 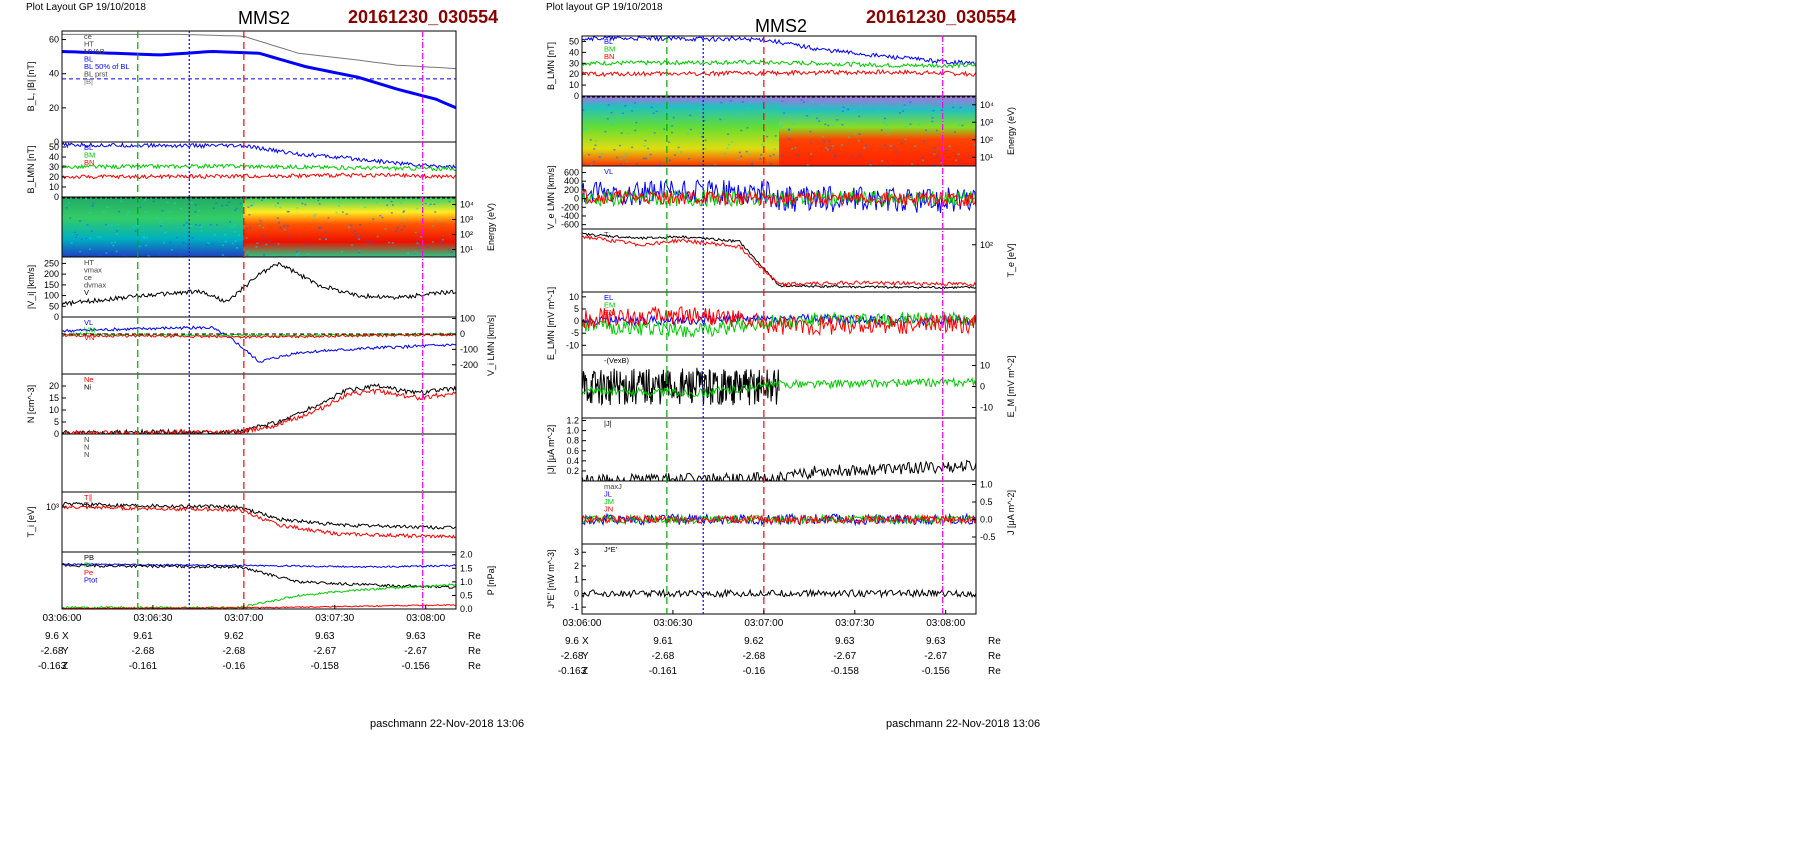 What do you see at coordinates (259, 408) in the screenshot?
I see `series-Ni` at bounding box center [259, 408].